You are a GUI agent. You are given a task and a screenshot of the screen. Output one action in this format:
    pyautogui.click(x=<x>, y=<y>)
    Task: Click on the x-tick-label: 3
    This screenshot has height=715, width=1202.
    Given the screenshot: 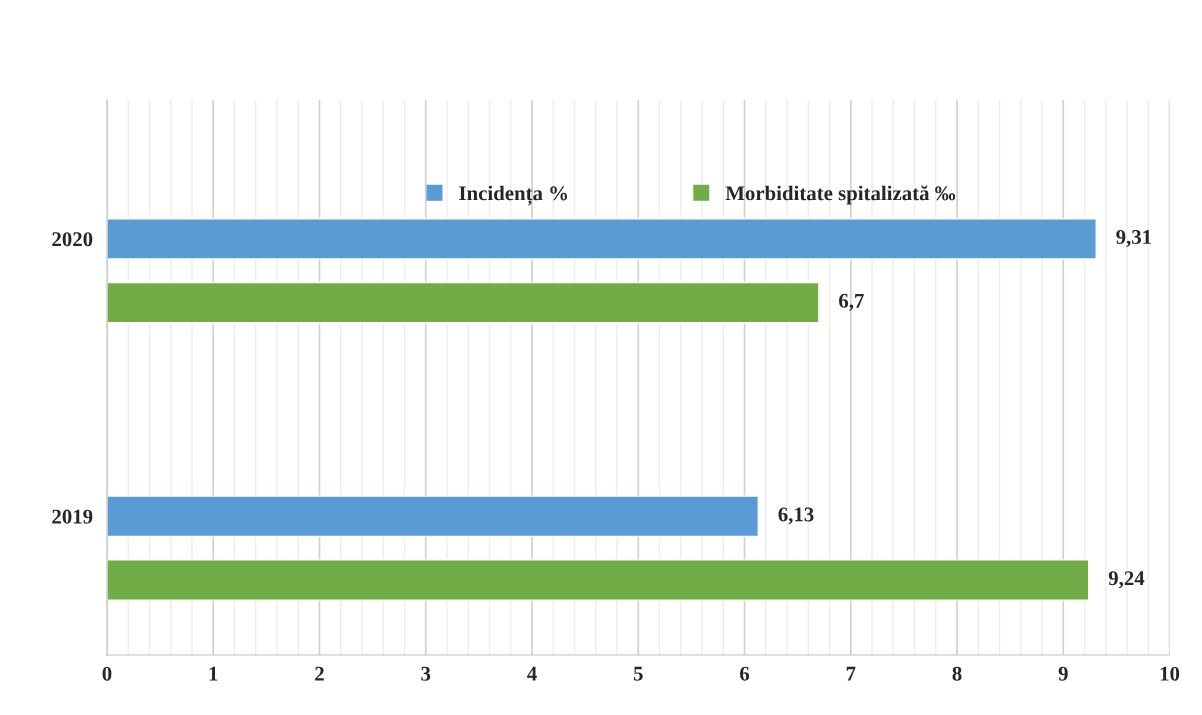 What is the action you would take?
    pyautogui.click(x=426, y=673)
    